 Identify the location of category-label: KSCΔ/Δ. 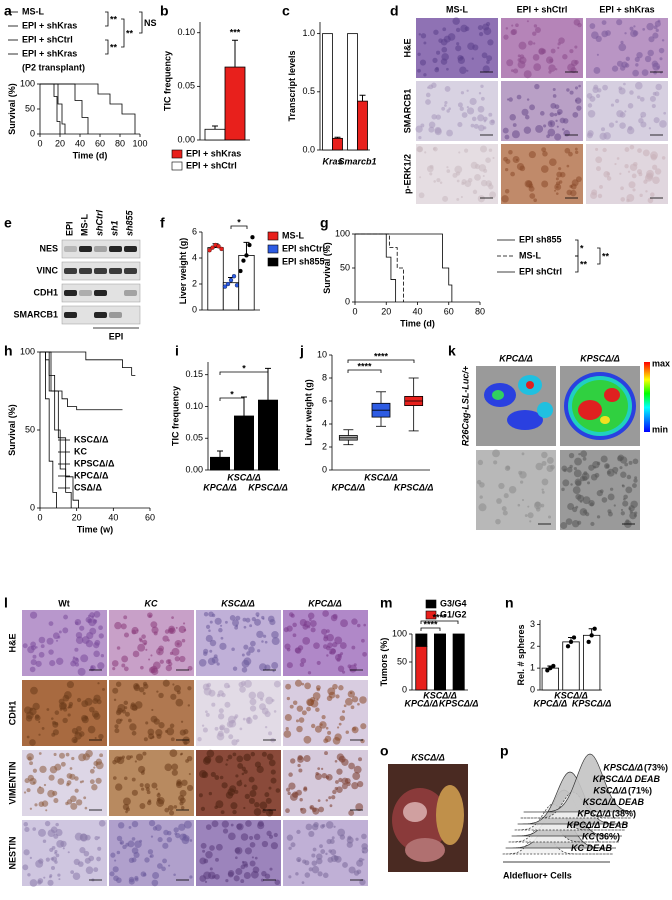
(571, 695).